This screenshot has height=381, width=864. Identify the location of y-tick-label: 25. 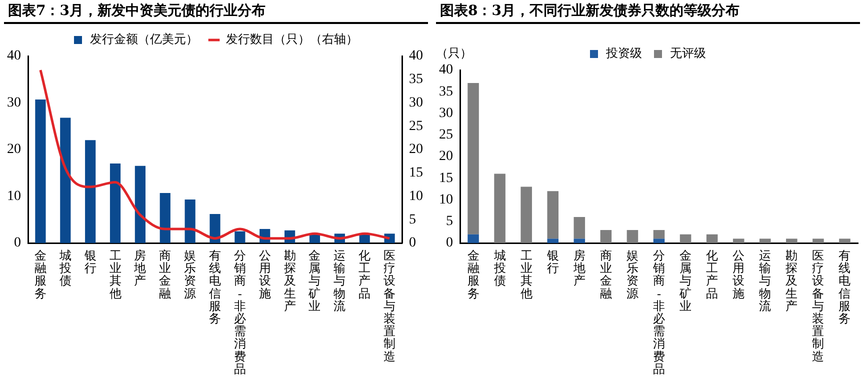
(446, 135).